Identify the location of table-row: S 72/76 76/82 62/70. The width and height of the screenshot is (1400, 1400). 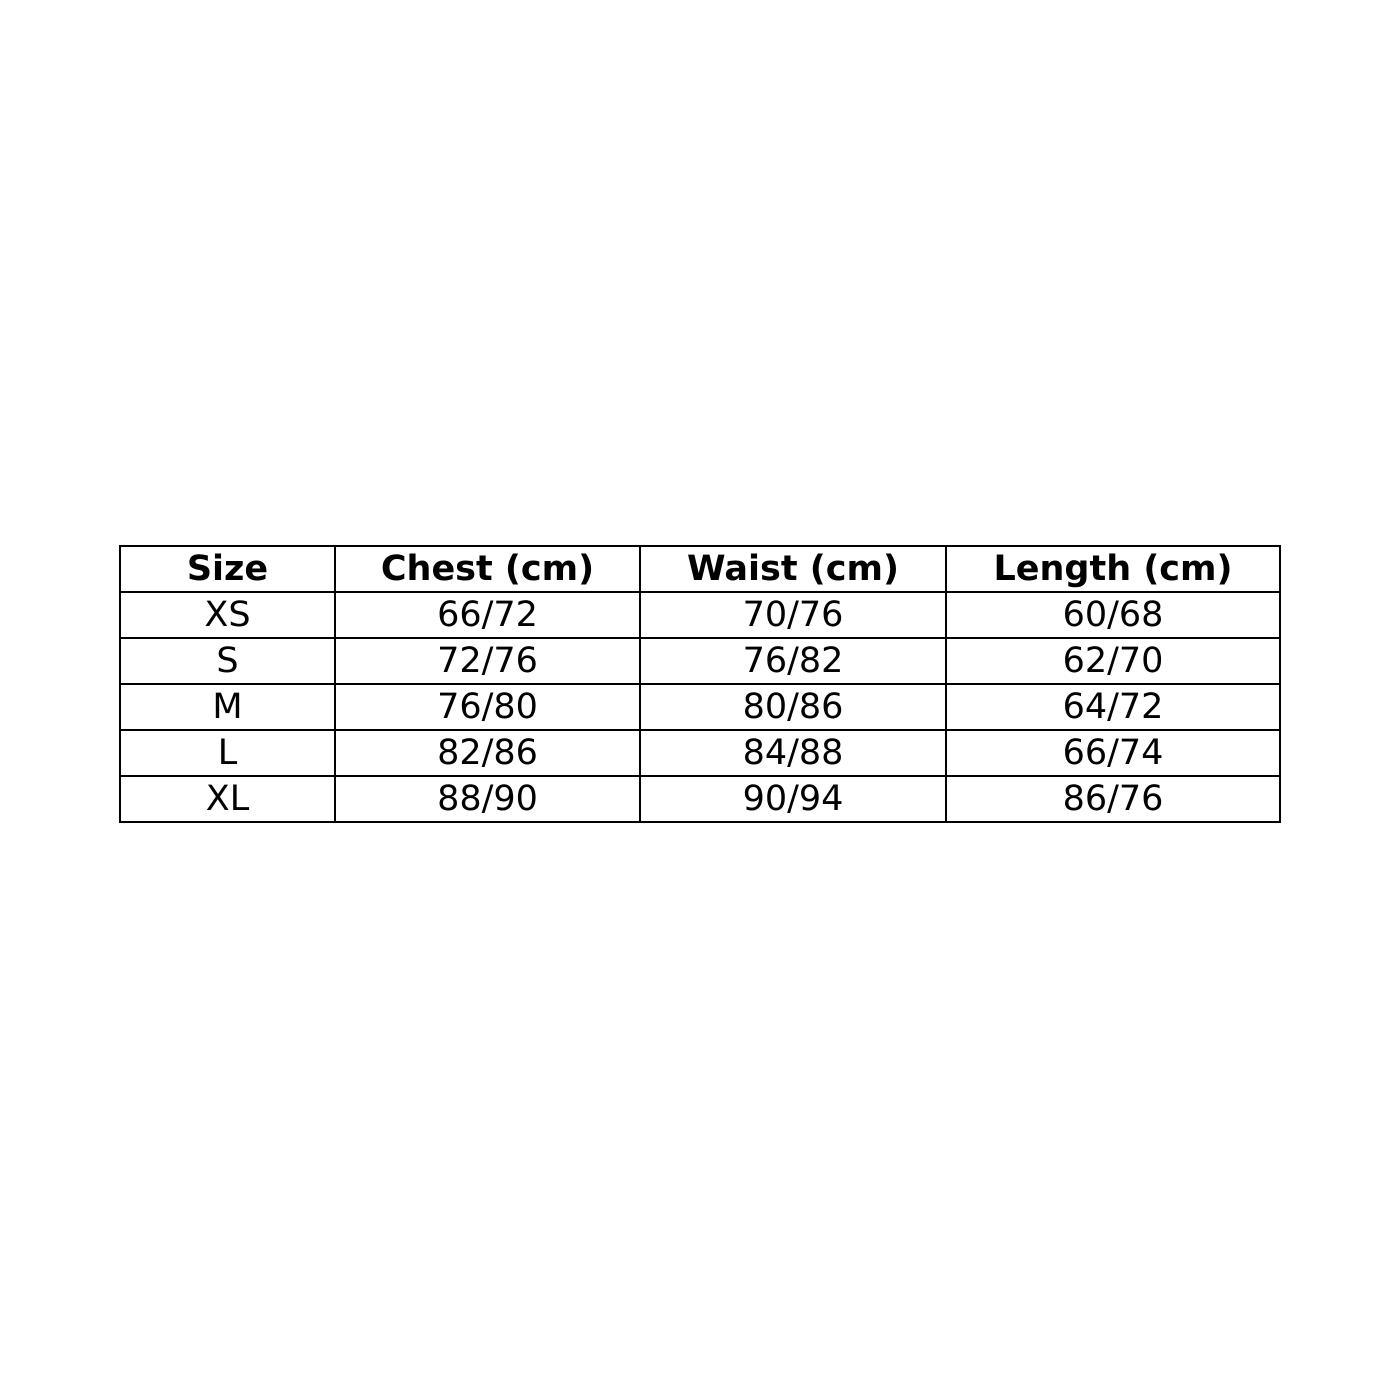
(700, 661).